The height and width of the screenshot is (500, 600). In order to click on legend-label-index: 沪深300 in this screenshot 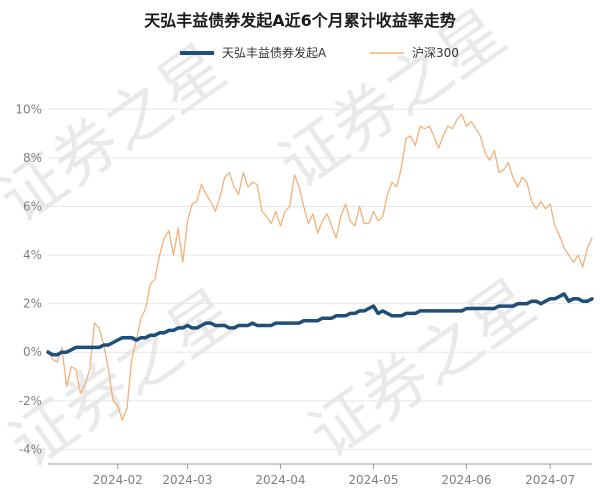, I will do `click(435, 53)`.